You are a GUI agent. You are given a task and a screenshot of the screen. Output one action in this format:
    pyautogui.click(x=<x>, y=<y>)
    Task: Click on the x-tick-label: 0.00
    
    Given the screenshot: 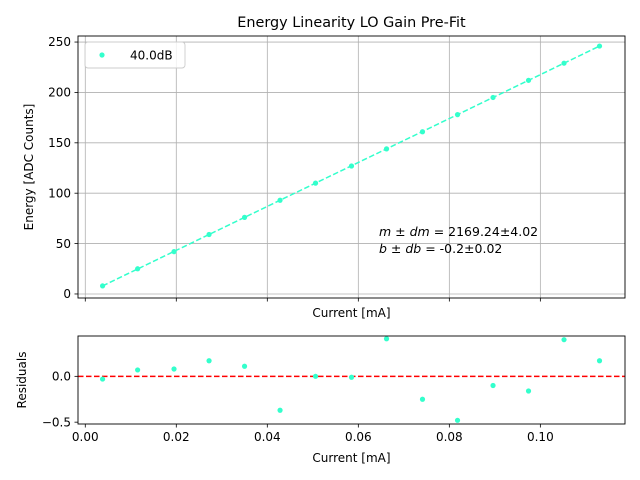 What is the action you would take?
    pyautogui.click(x=85, y=437)
    